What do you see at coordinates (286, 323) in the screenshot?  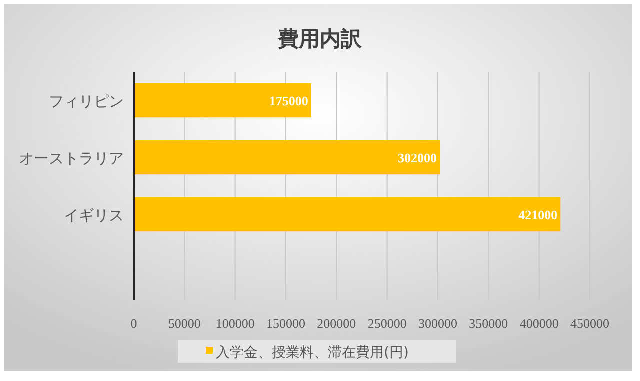 I see `x-tick-label: 150000` at bounding box center [286, 323].